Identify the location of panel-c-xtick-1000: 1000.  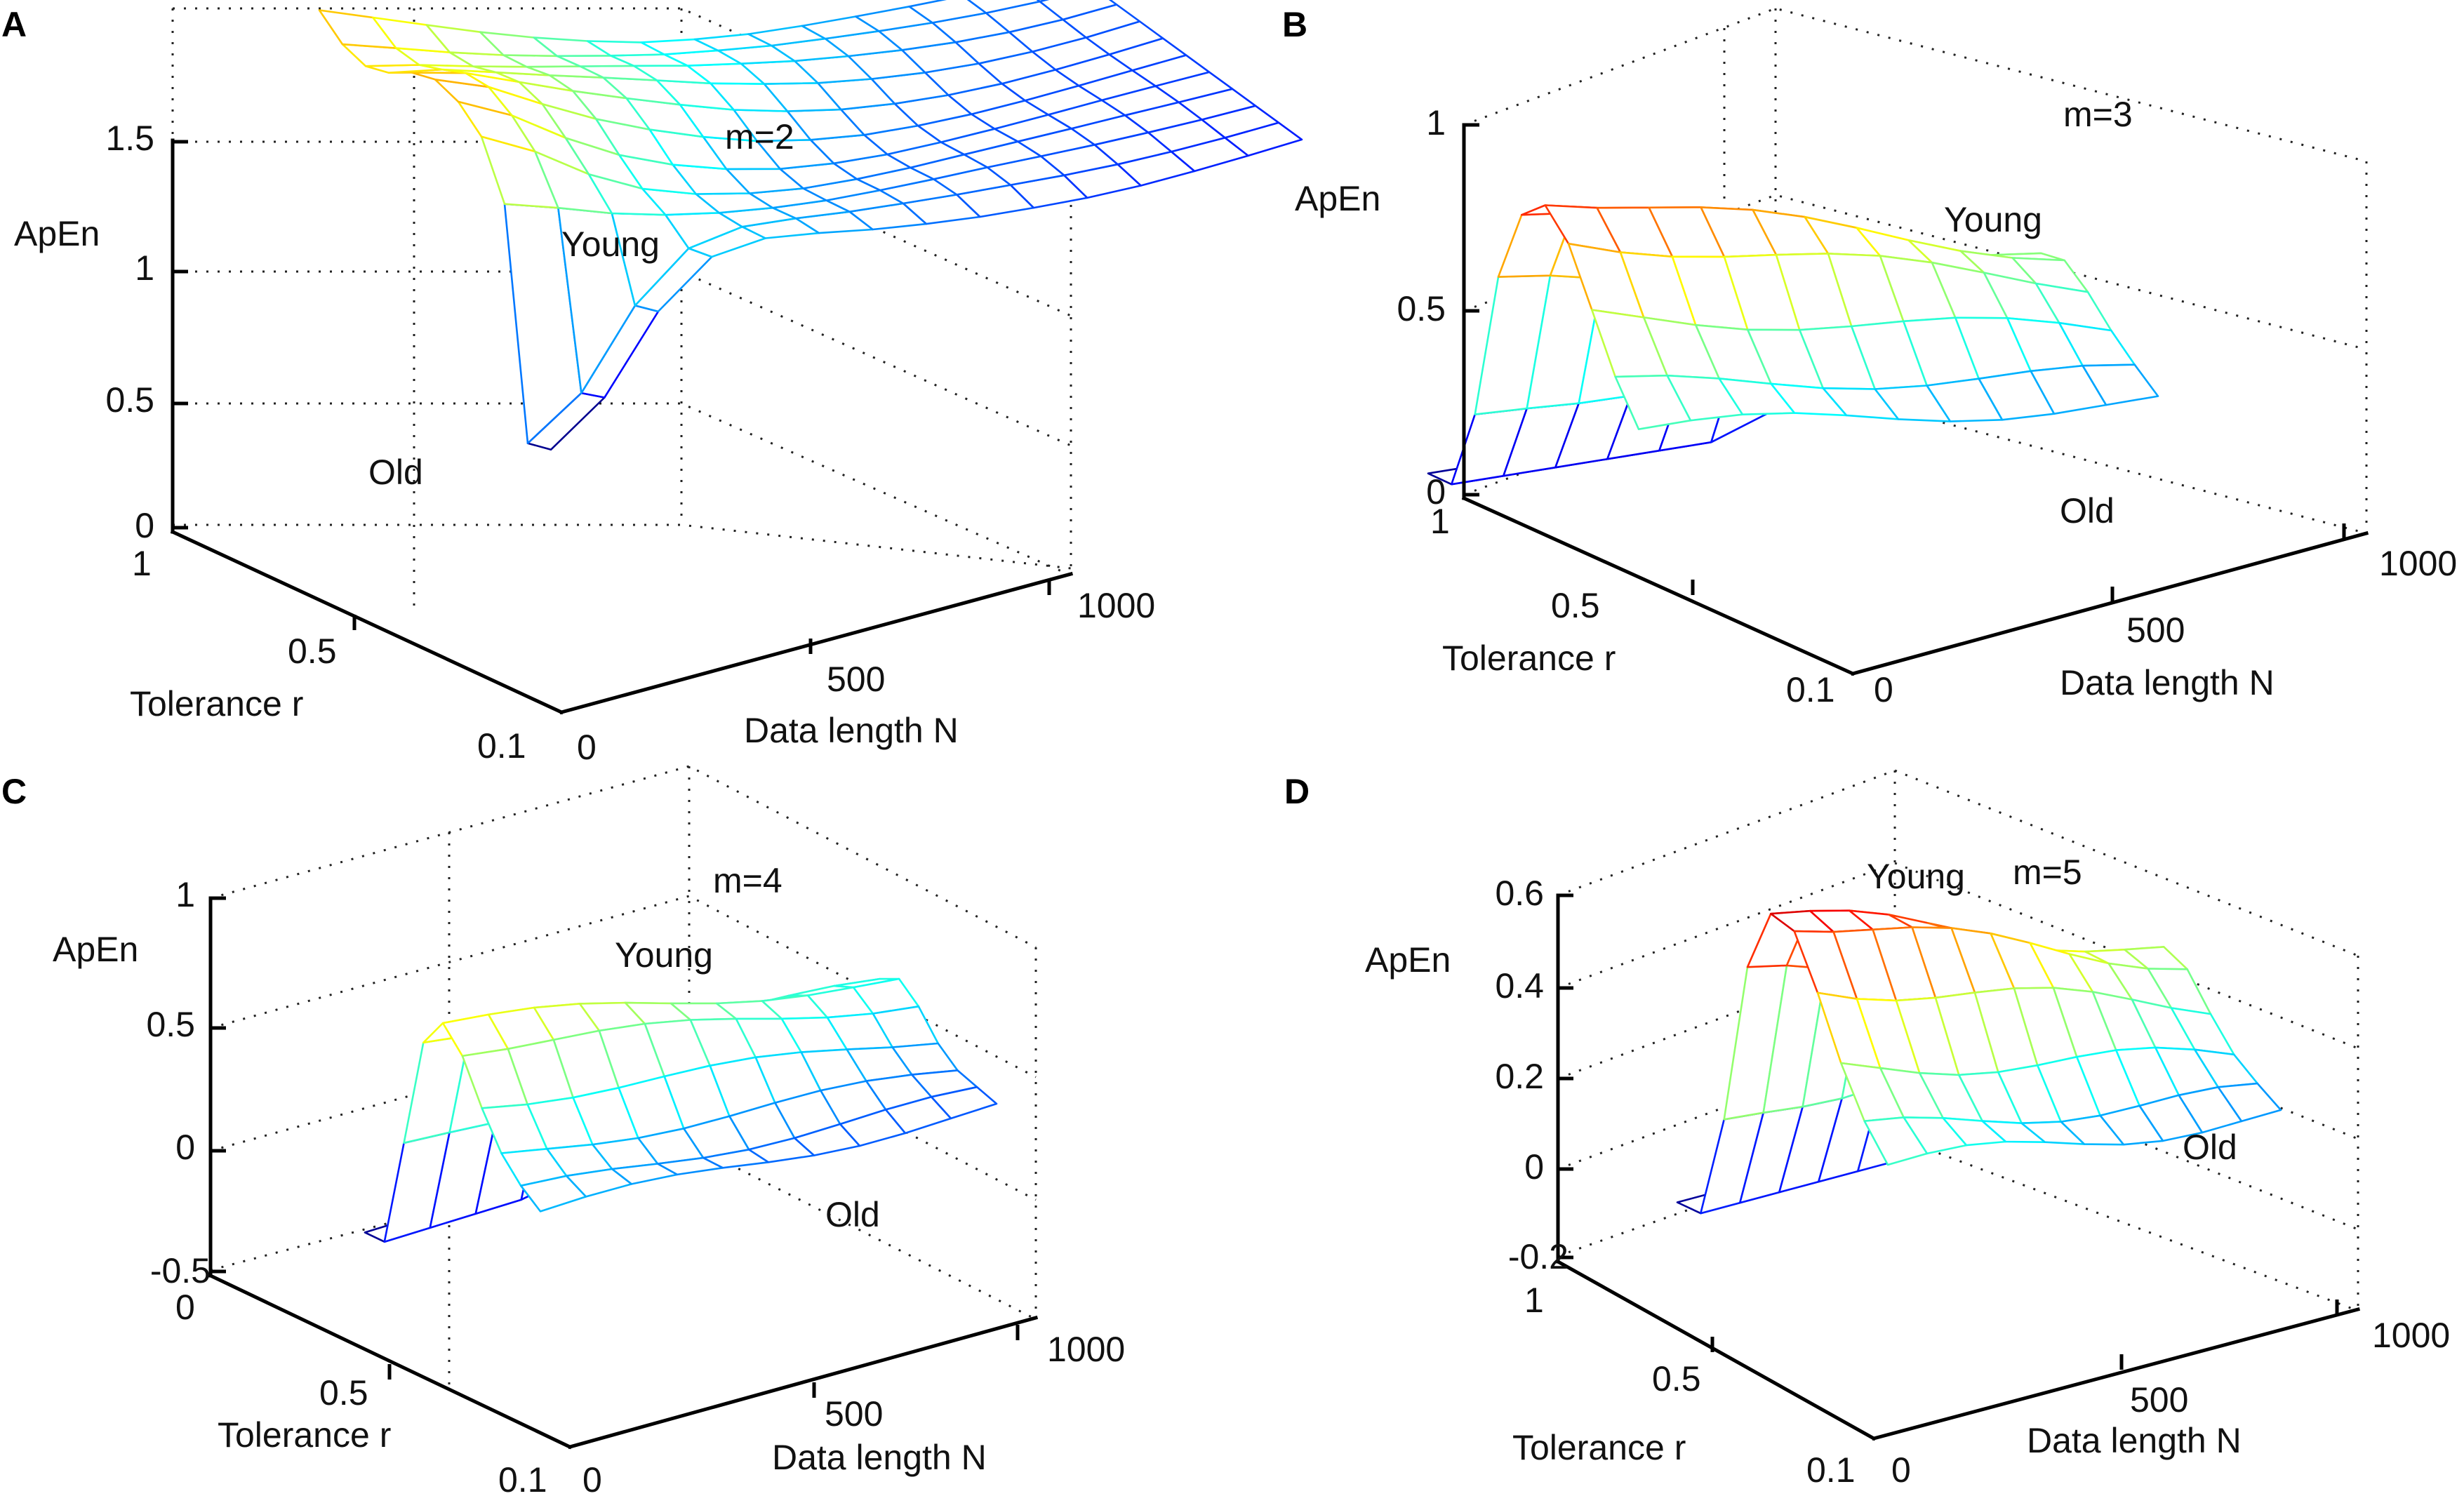
(1086, 1349).